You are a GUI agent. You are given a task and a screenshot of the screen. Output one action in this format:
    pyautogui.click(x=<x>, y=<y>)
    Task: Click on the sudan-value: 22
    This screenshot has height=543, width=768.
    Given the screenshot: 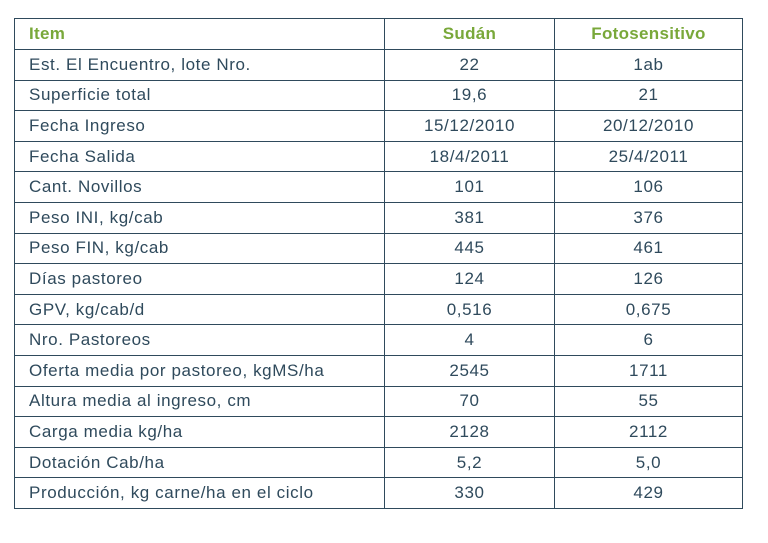 What is the action you would take?
    pyautogui.click(x=469, y=65)
    